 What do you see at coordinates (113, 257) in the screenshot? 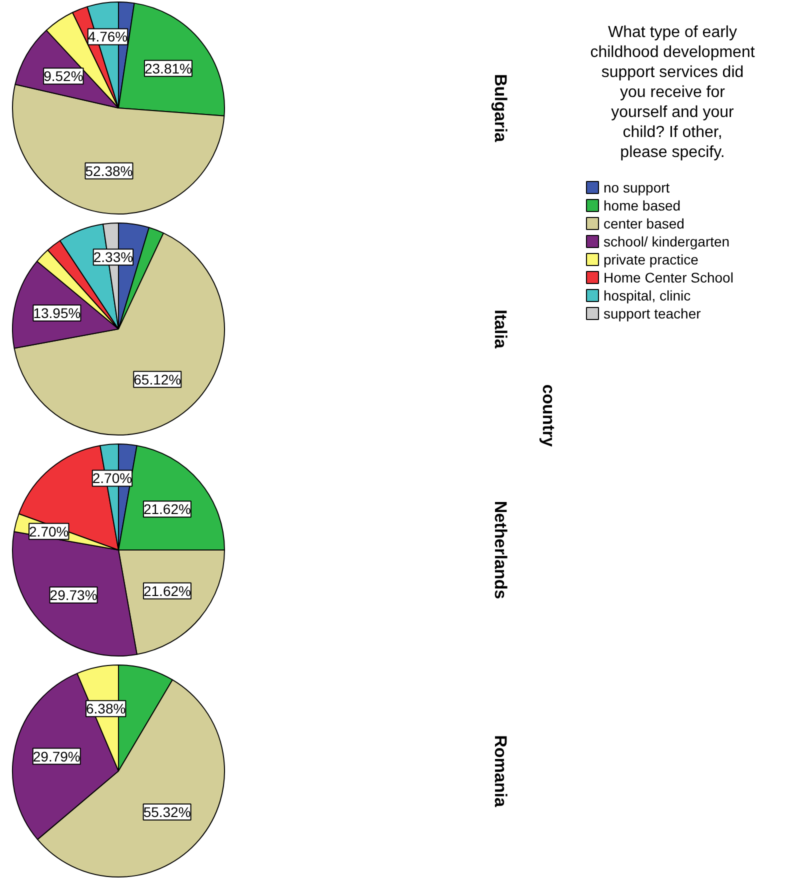
I see `data-label: 2.33%` at bounding box center [113, 257].